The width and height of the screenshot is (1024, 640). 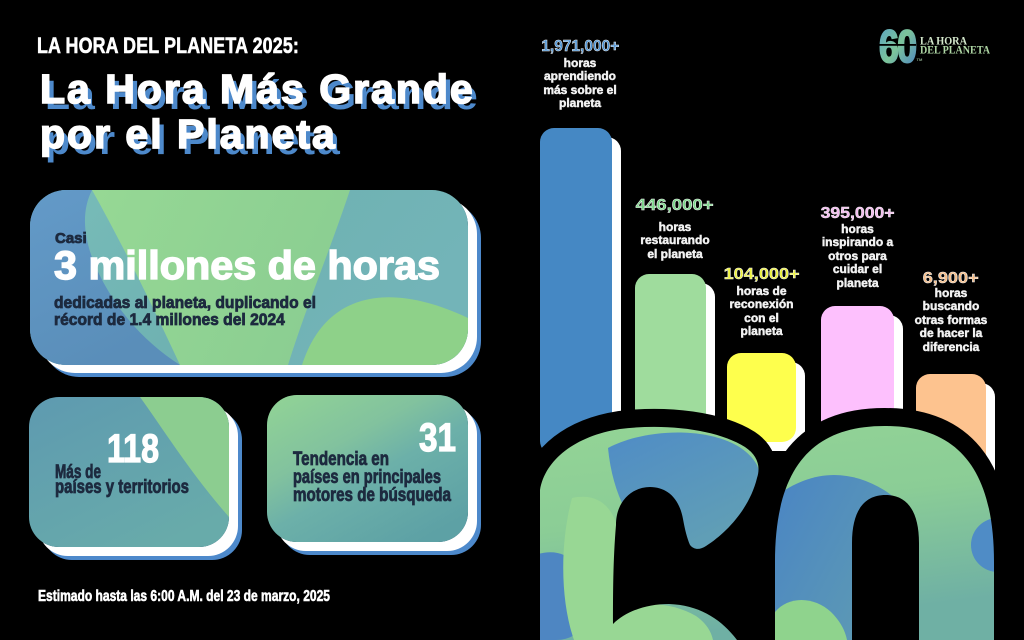 I want to click on svg-text: TM, so click(x=920, y=59).